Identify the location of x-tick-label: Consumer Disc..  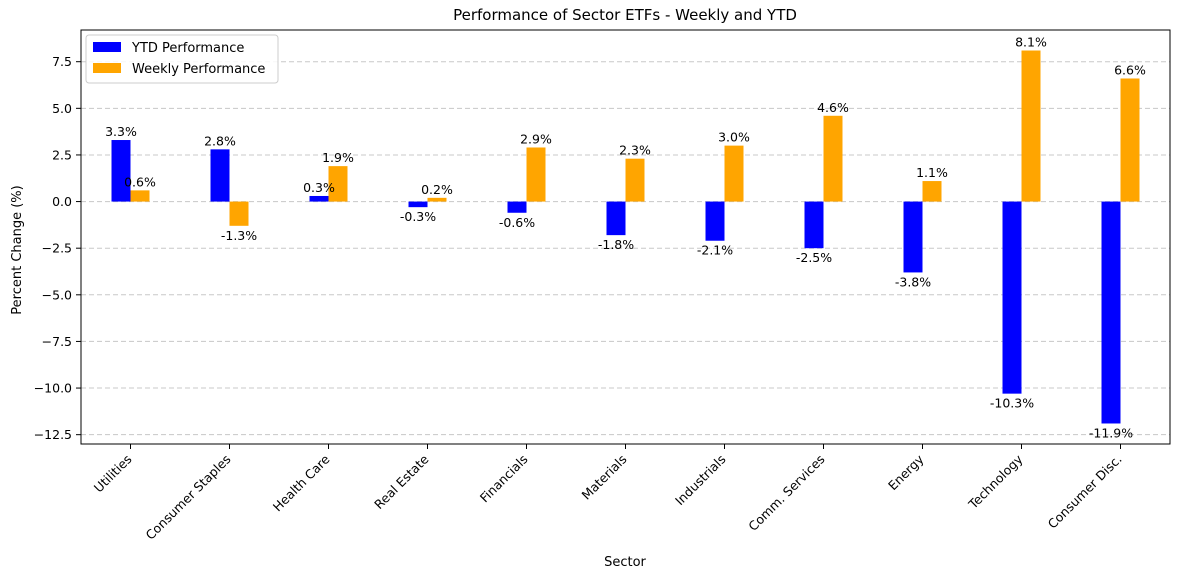
(1085, 492).